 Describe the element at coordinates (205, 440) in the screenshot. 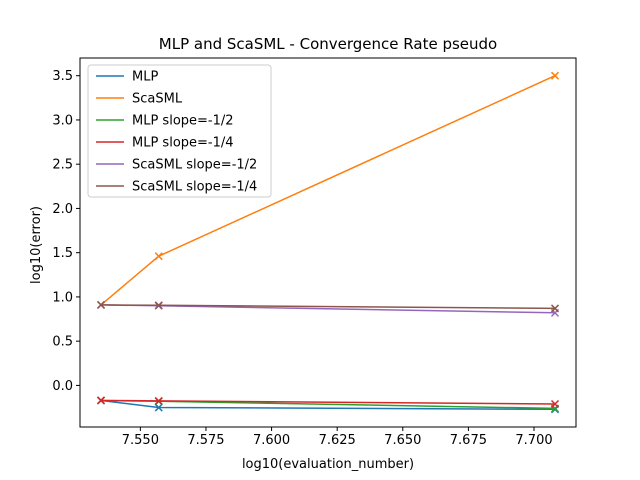

I see `x-tick-label: 7.575` at that location.